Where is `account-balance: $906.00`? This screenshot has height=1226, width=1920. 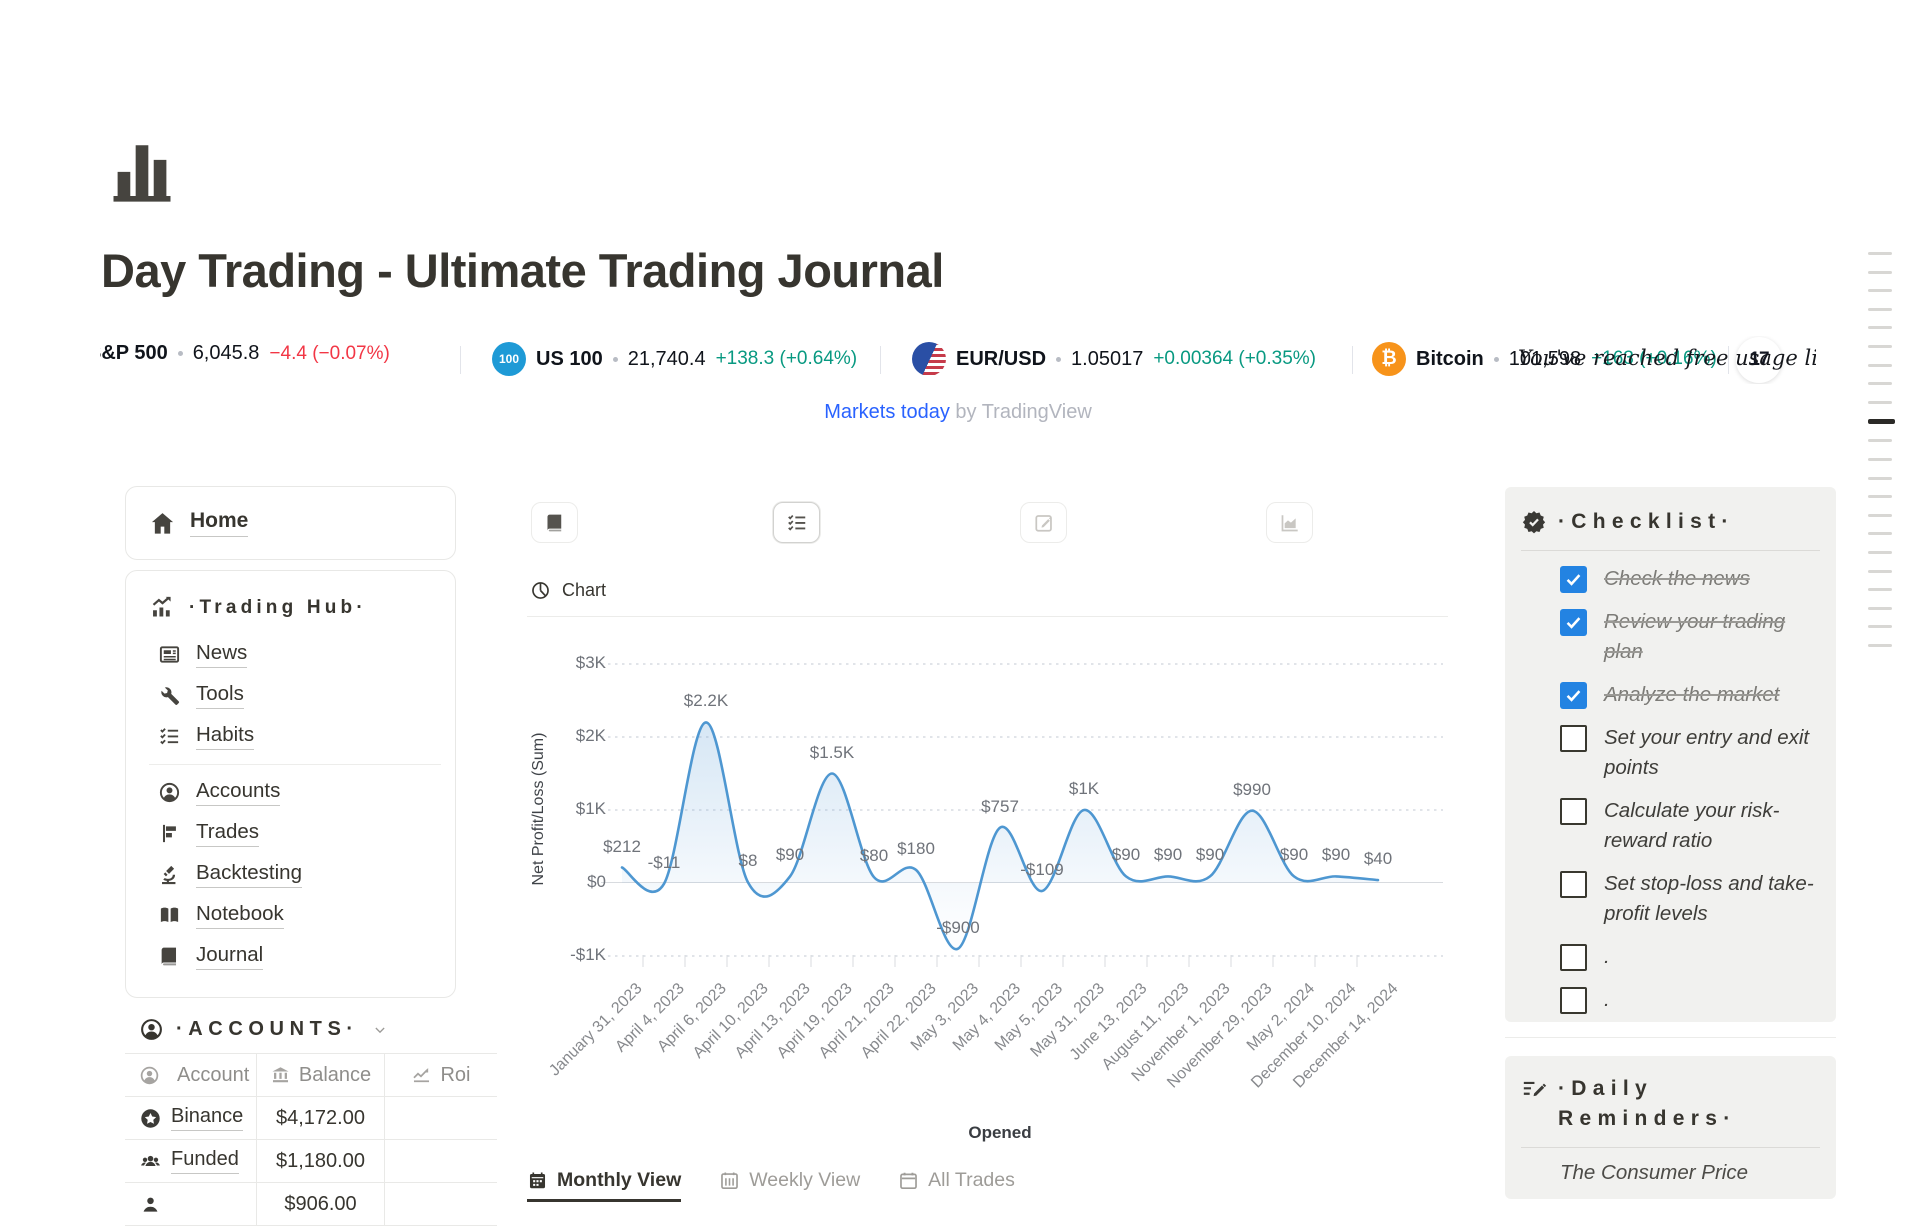 account-balance: $906.00 is located at coordinates (320, 1203).